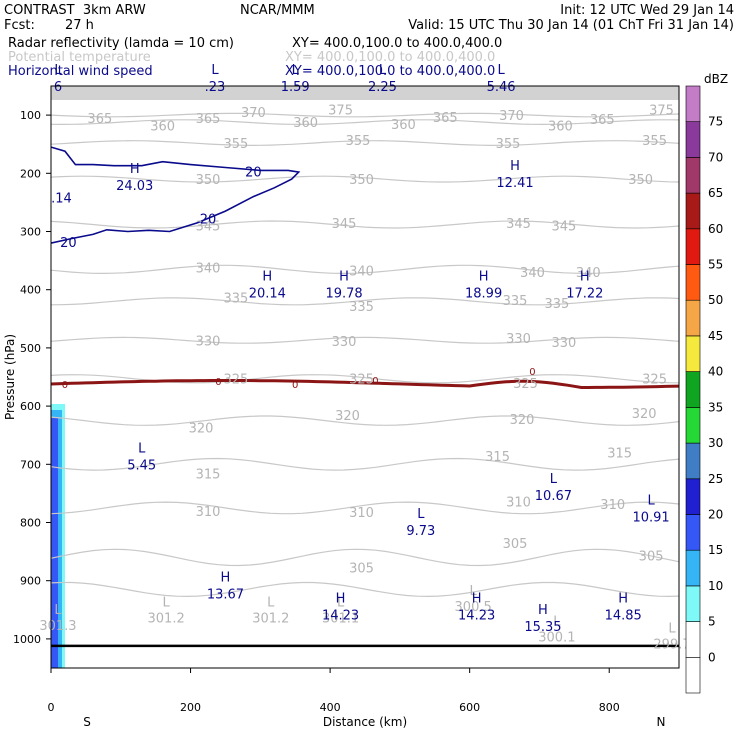 This screenshot has height=740, width=740. I want to click on y-tick-label: 600, so click(30, 406).